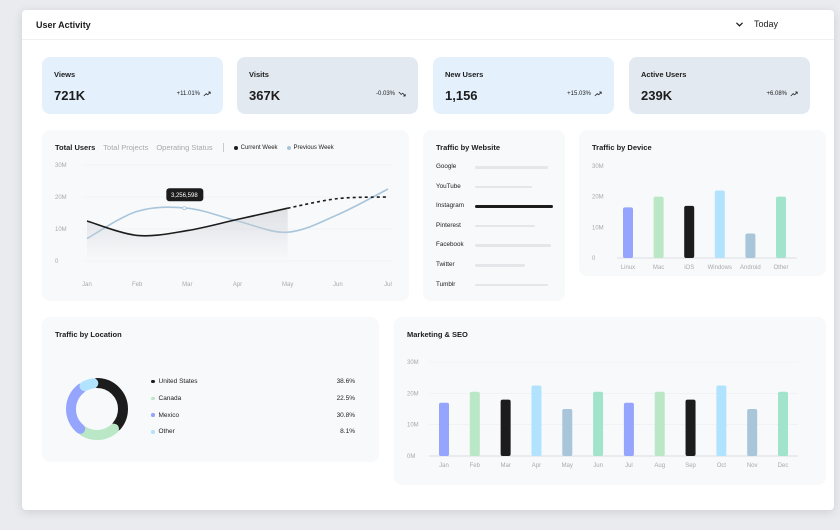 The image size is (840, 530). I want to click on tab-divider, so click(223, 147).